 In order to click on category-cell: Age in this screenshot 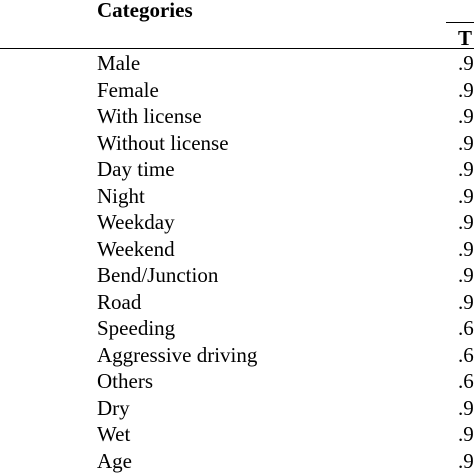, I will do `click(114, 460)`.